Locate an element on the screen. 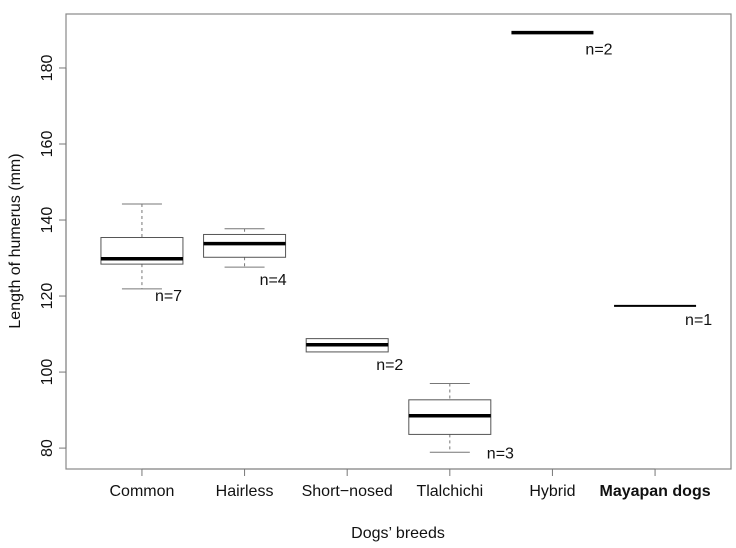  x-tick-label: Tlalchichi is located at coordinates (449, 491).